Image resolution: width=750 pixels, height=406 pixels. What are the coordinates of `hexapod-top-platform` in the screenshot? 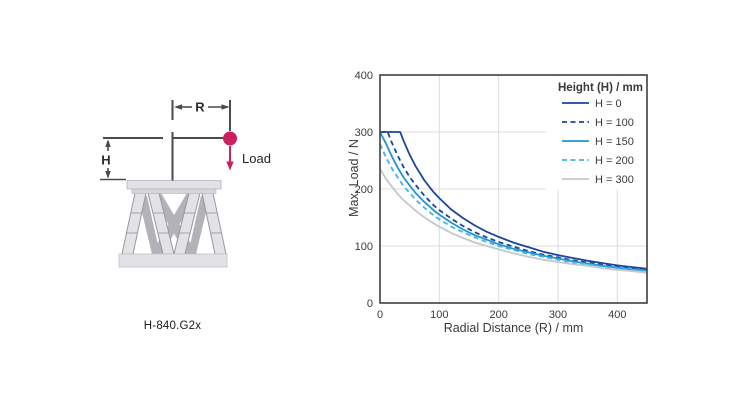 It's located at (174, 187).